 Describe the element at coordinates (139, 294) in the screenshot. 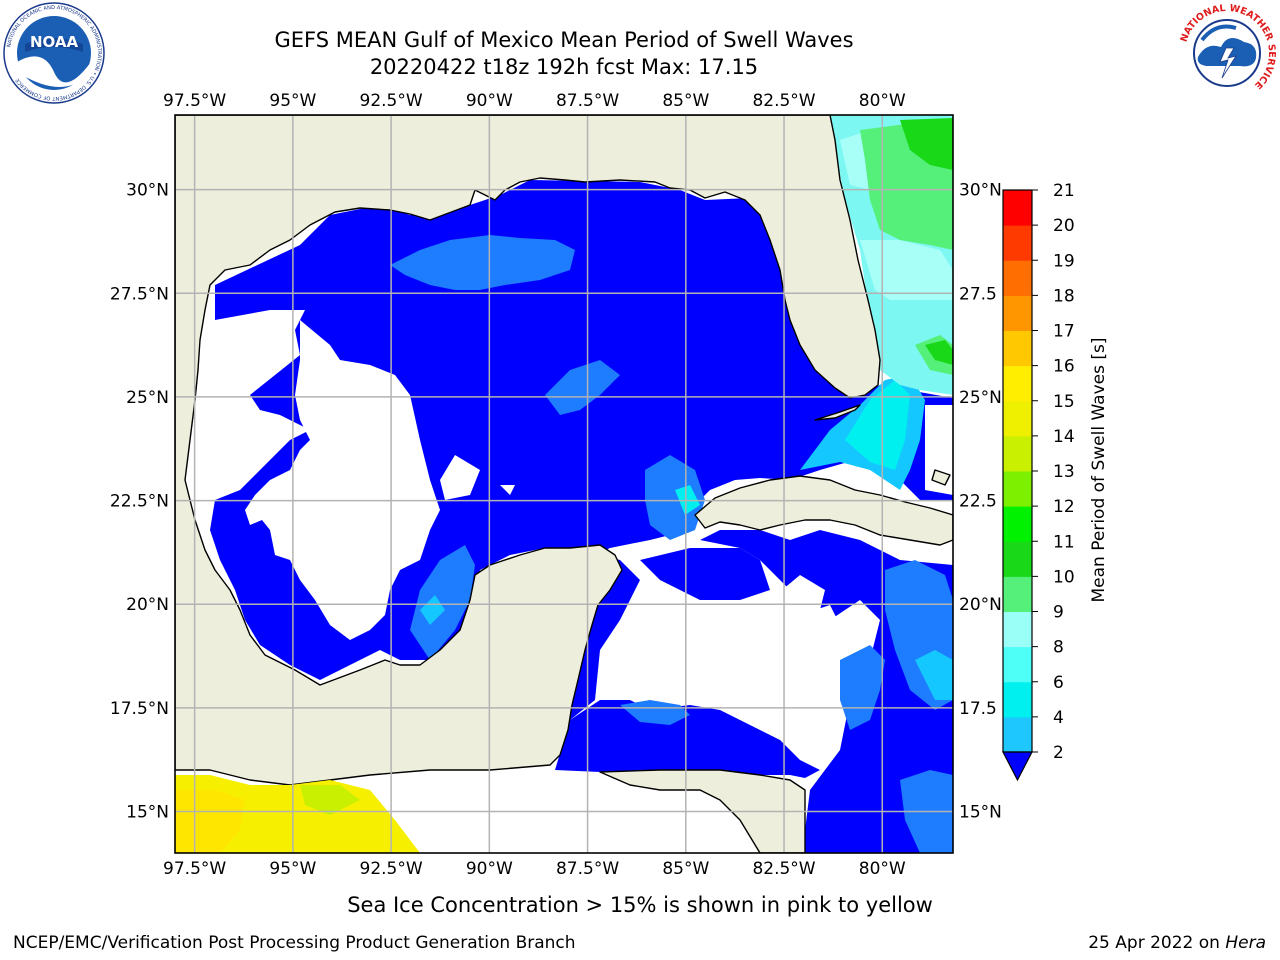

I see `lat-label-left-1: 27.5°N` at that location.